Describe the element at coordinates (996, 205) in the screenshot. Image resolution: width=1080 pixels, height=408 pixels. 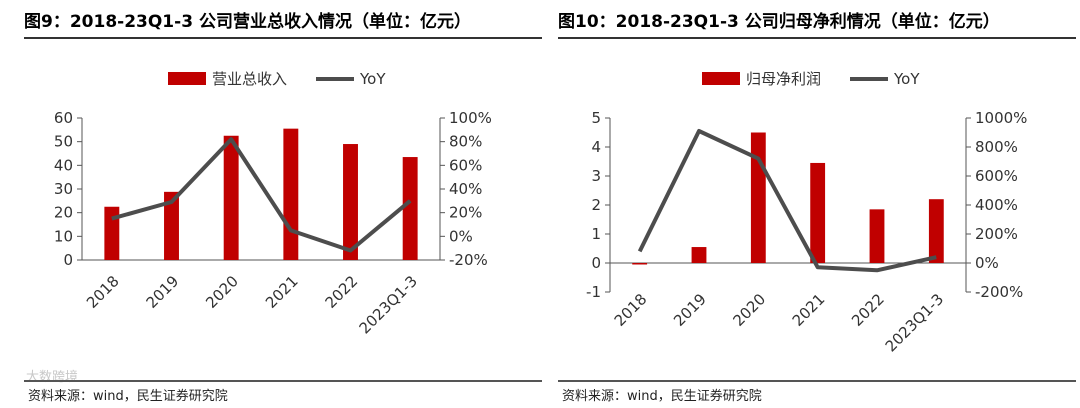
I see `y-tick-label-right: 400%` at that location.